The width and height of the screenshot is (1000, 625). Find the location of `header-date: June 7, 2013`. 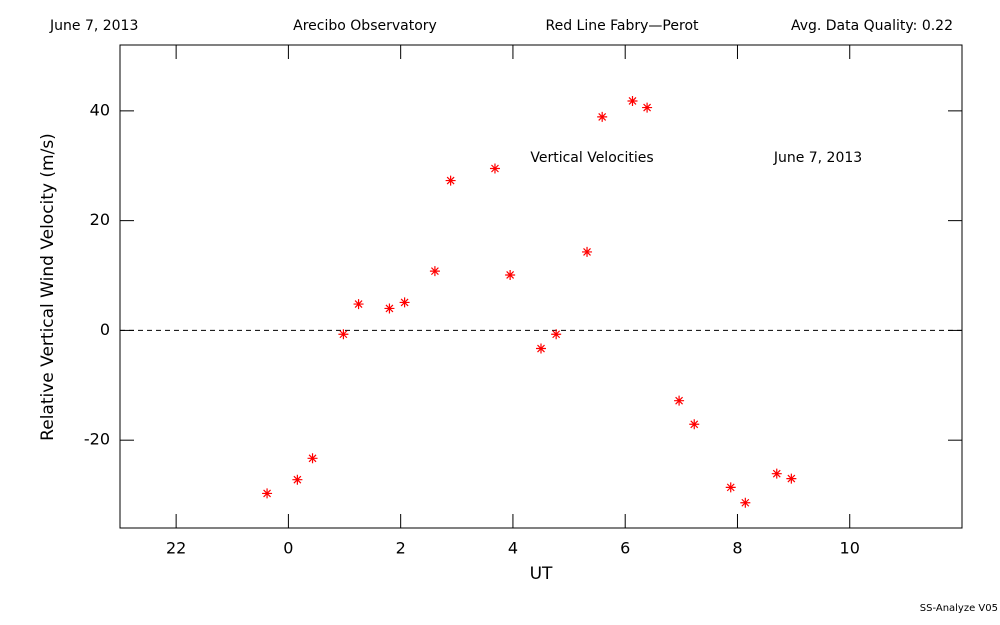

header-date: June 7, 2013 is located at coordinates (93, 26).